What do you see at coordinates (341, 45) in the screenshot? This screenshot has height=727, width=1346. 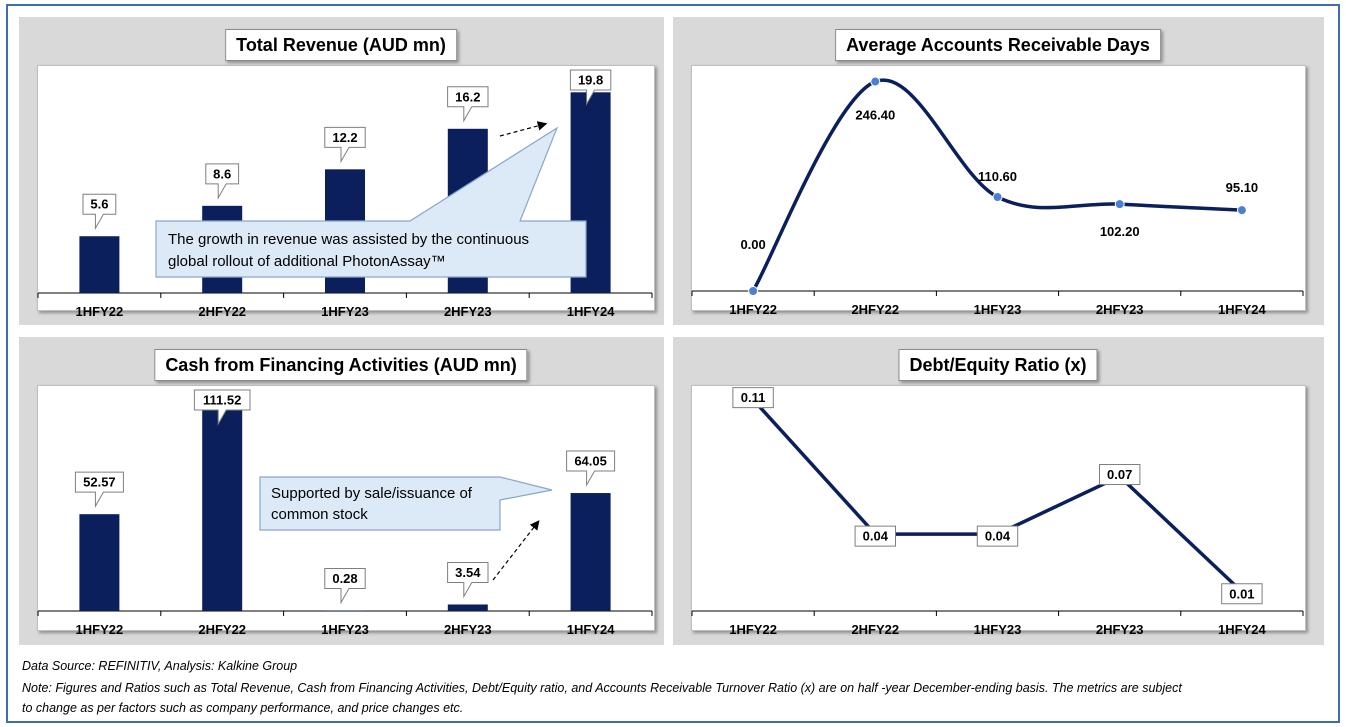 I see `revenue-chart-title: Total Revenue (AUD mn)` at bounding box center [341, 45].